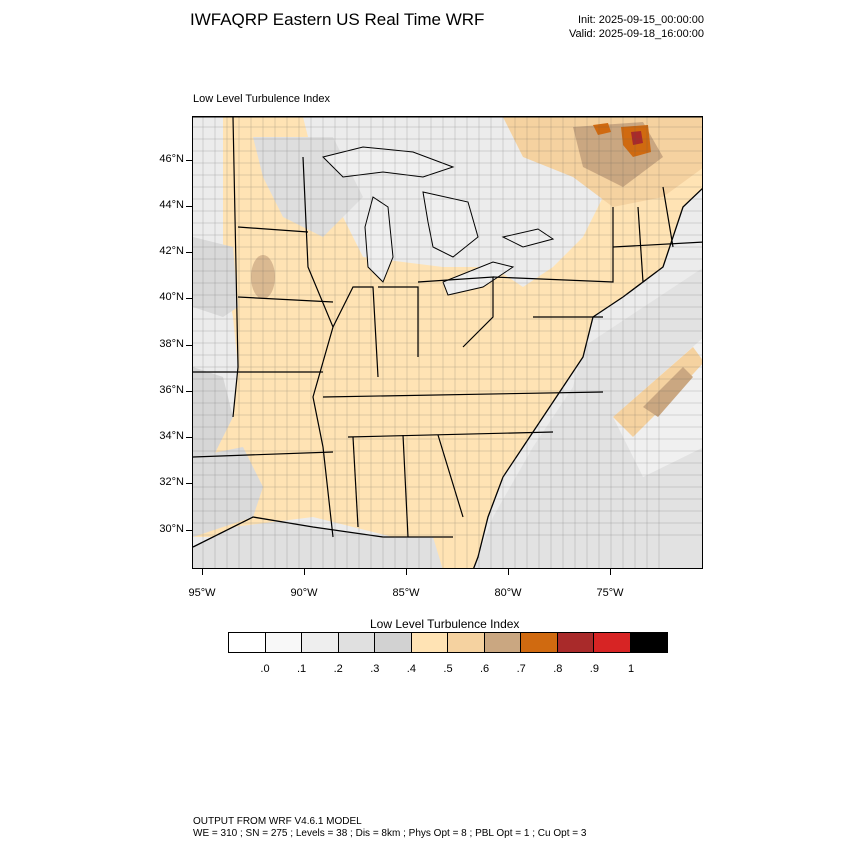  What do you see at coordinates (323, 532) in the screenshot?
I see `gulf-coastline` at bounding box center [323, 532].